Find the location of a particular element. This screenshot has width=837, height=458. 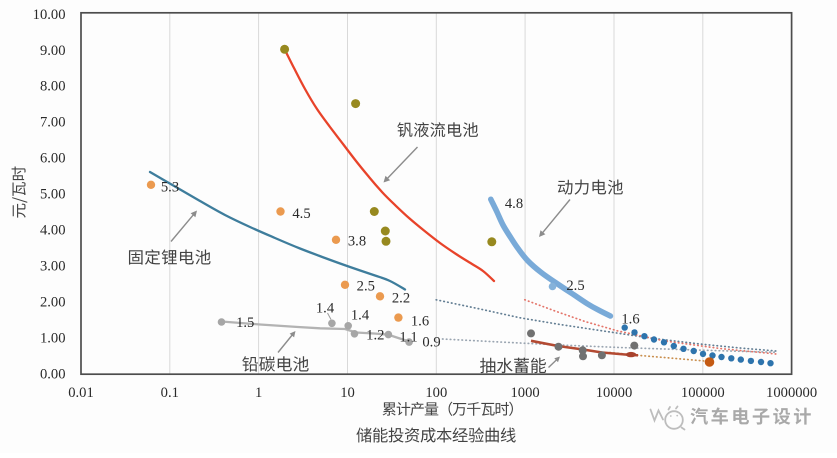

svg-text: 0.01 is located at coordinates (81, 393).